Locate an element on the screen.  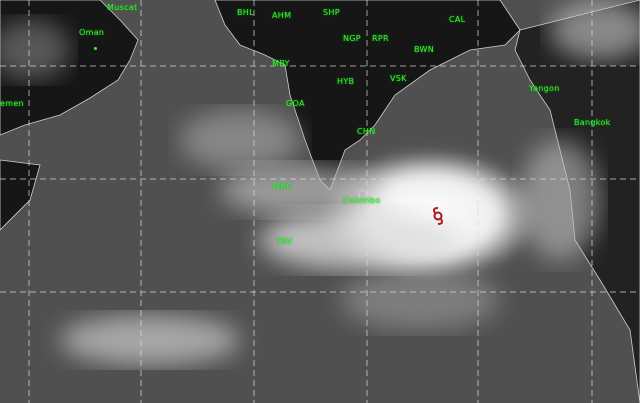
label-shp: SHP is located at coordinates (331, 12).